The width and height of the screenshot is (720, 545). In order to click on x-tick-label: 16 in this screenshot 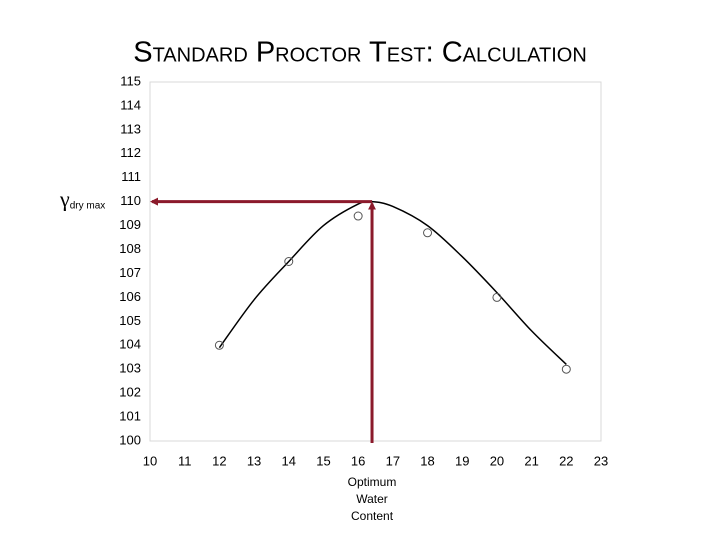, I will do `click(358, 460)`.